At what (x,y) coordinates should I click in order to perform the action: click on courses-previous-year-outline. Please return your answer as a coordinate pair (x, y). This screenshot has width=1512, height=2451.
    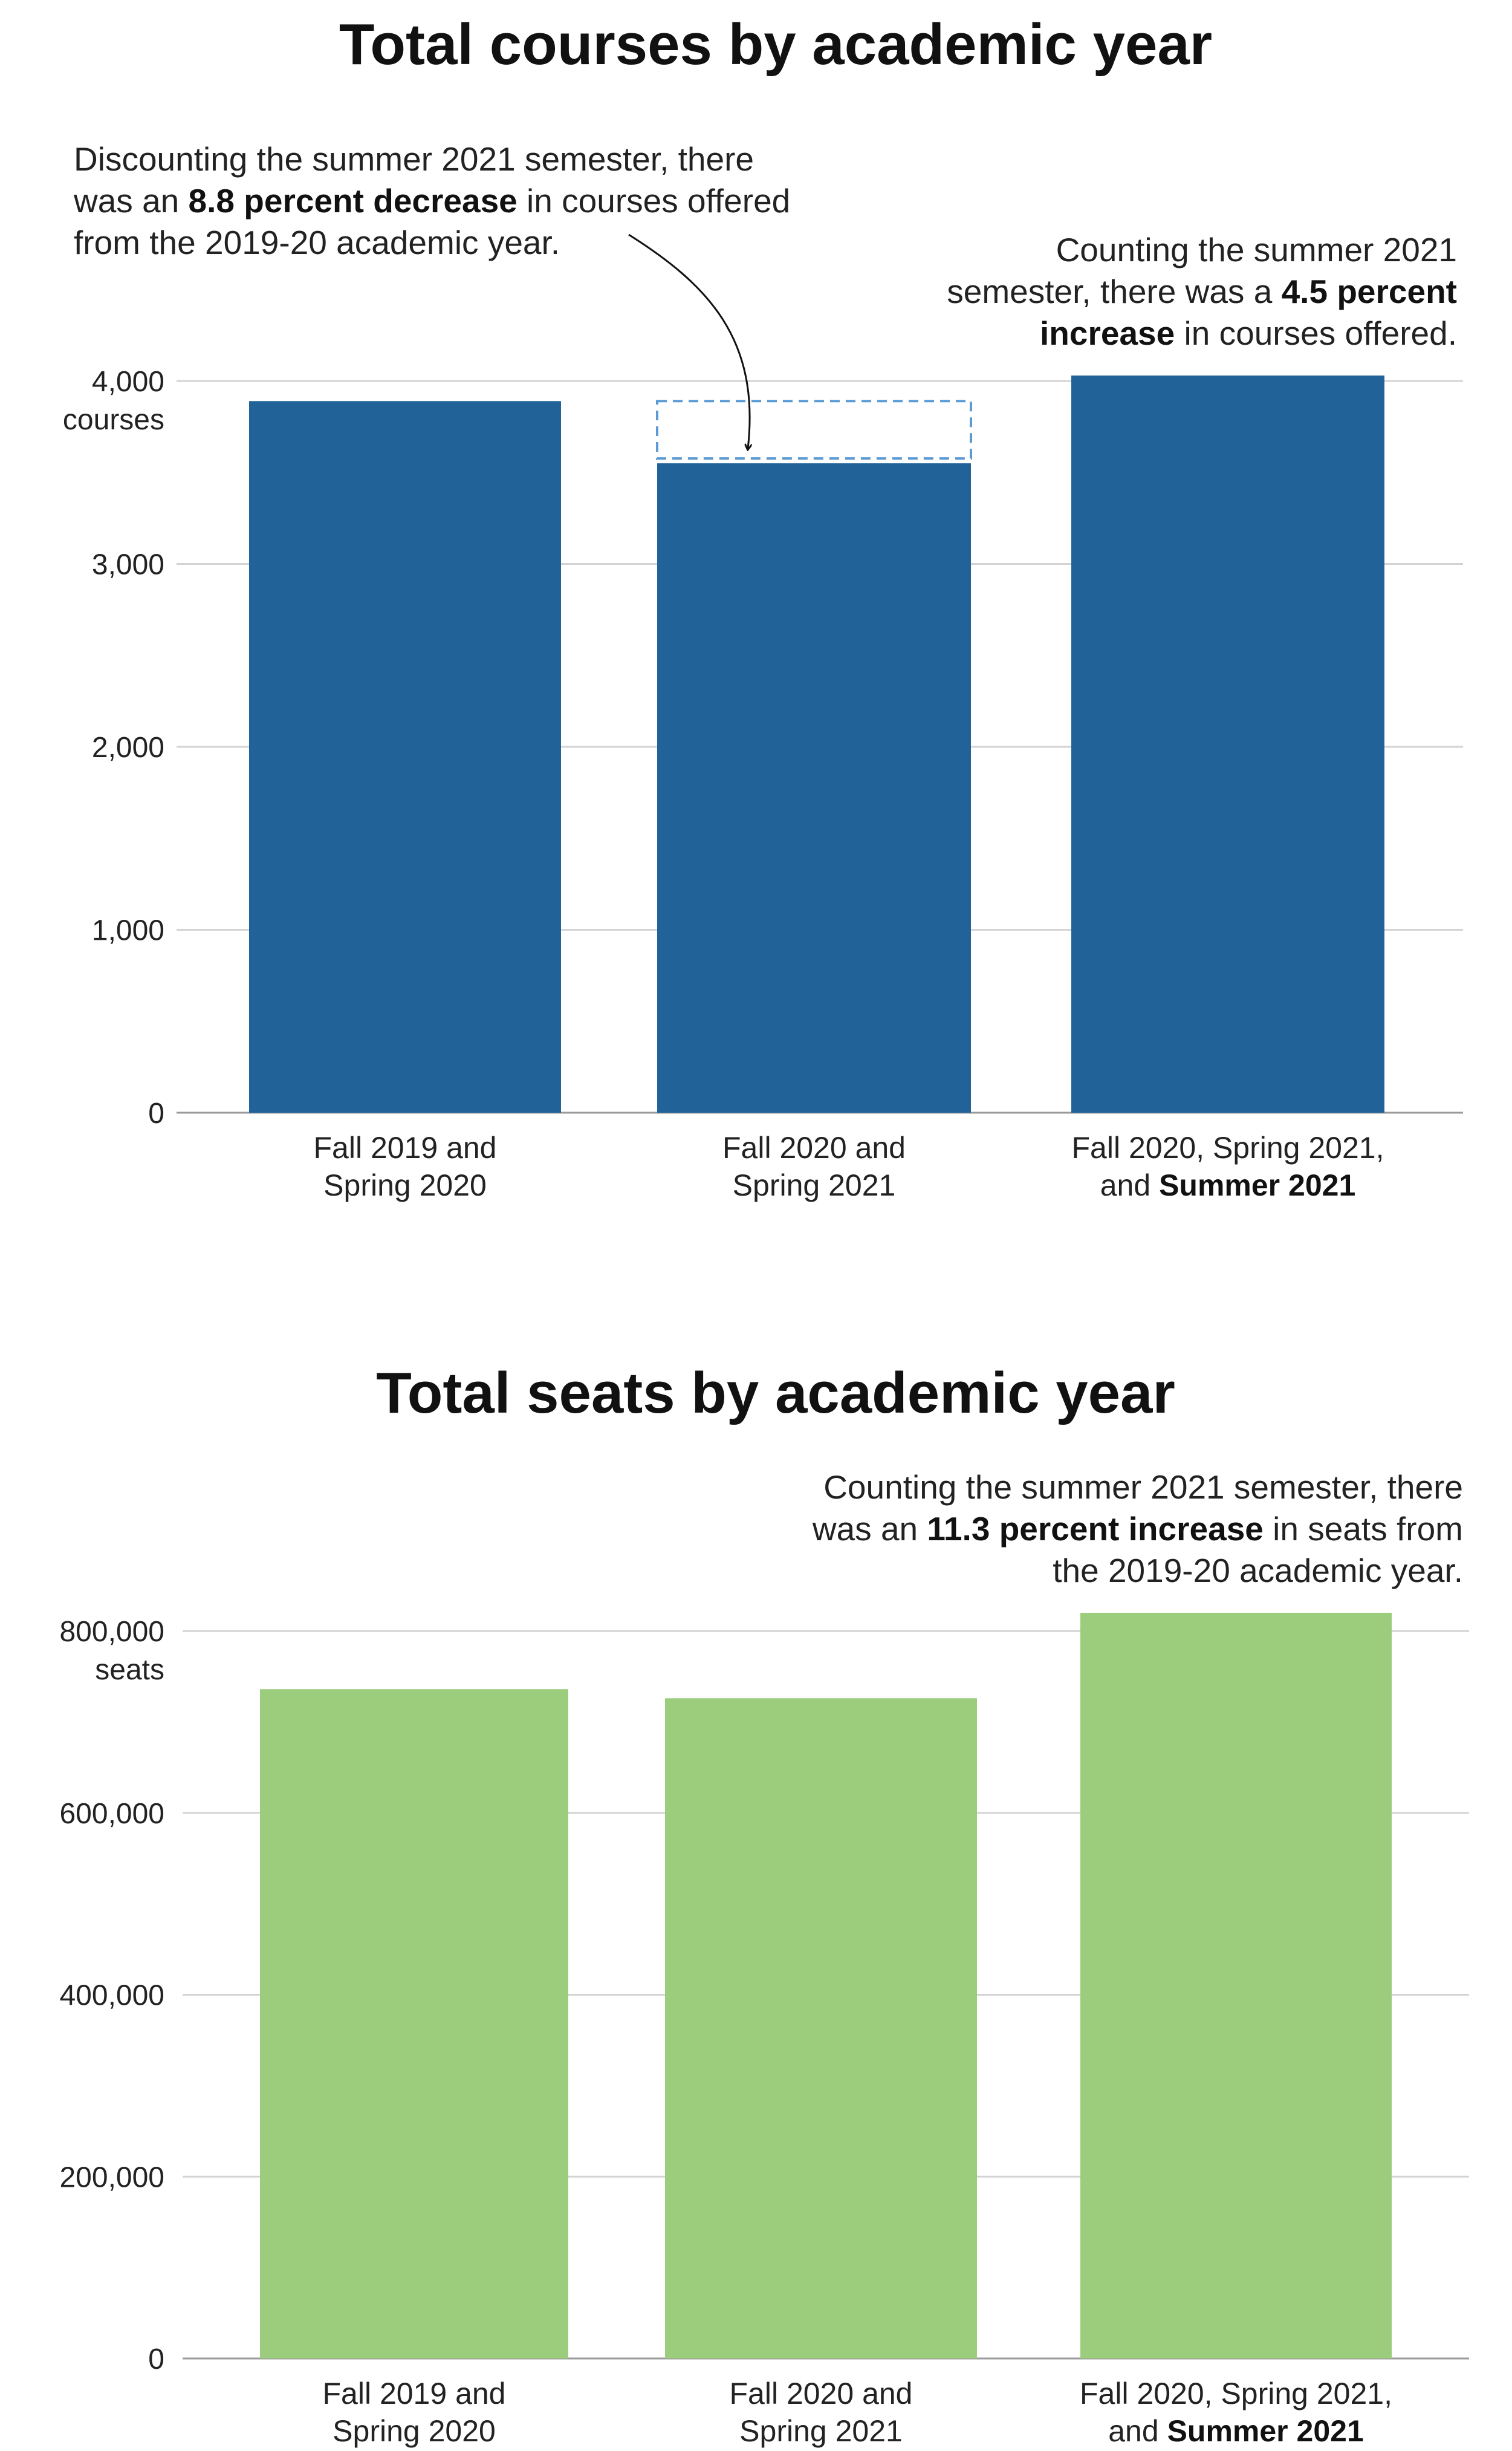
    Looking at the image, I should click on (814, 430).